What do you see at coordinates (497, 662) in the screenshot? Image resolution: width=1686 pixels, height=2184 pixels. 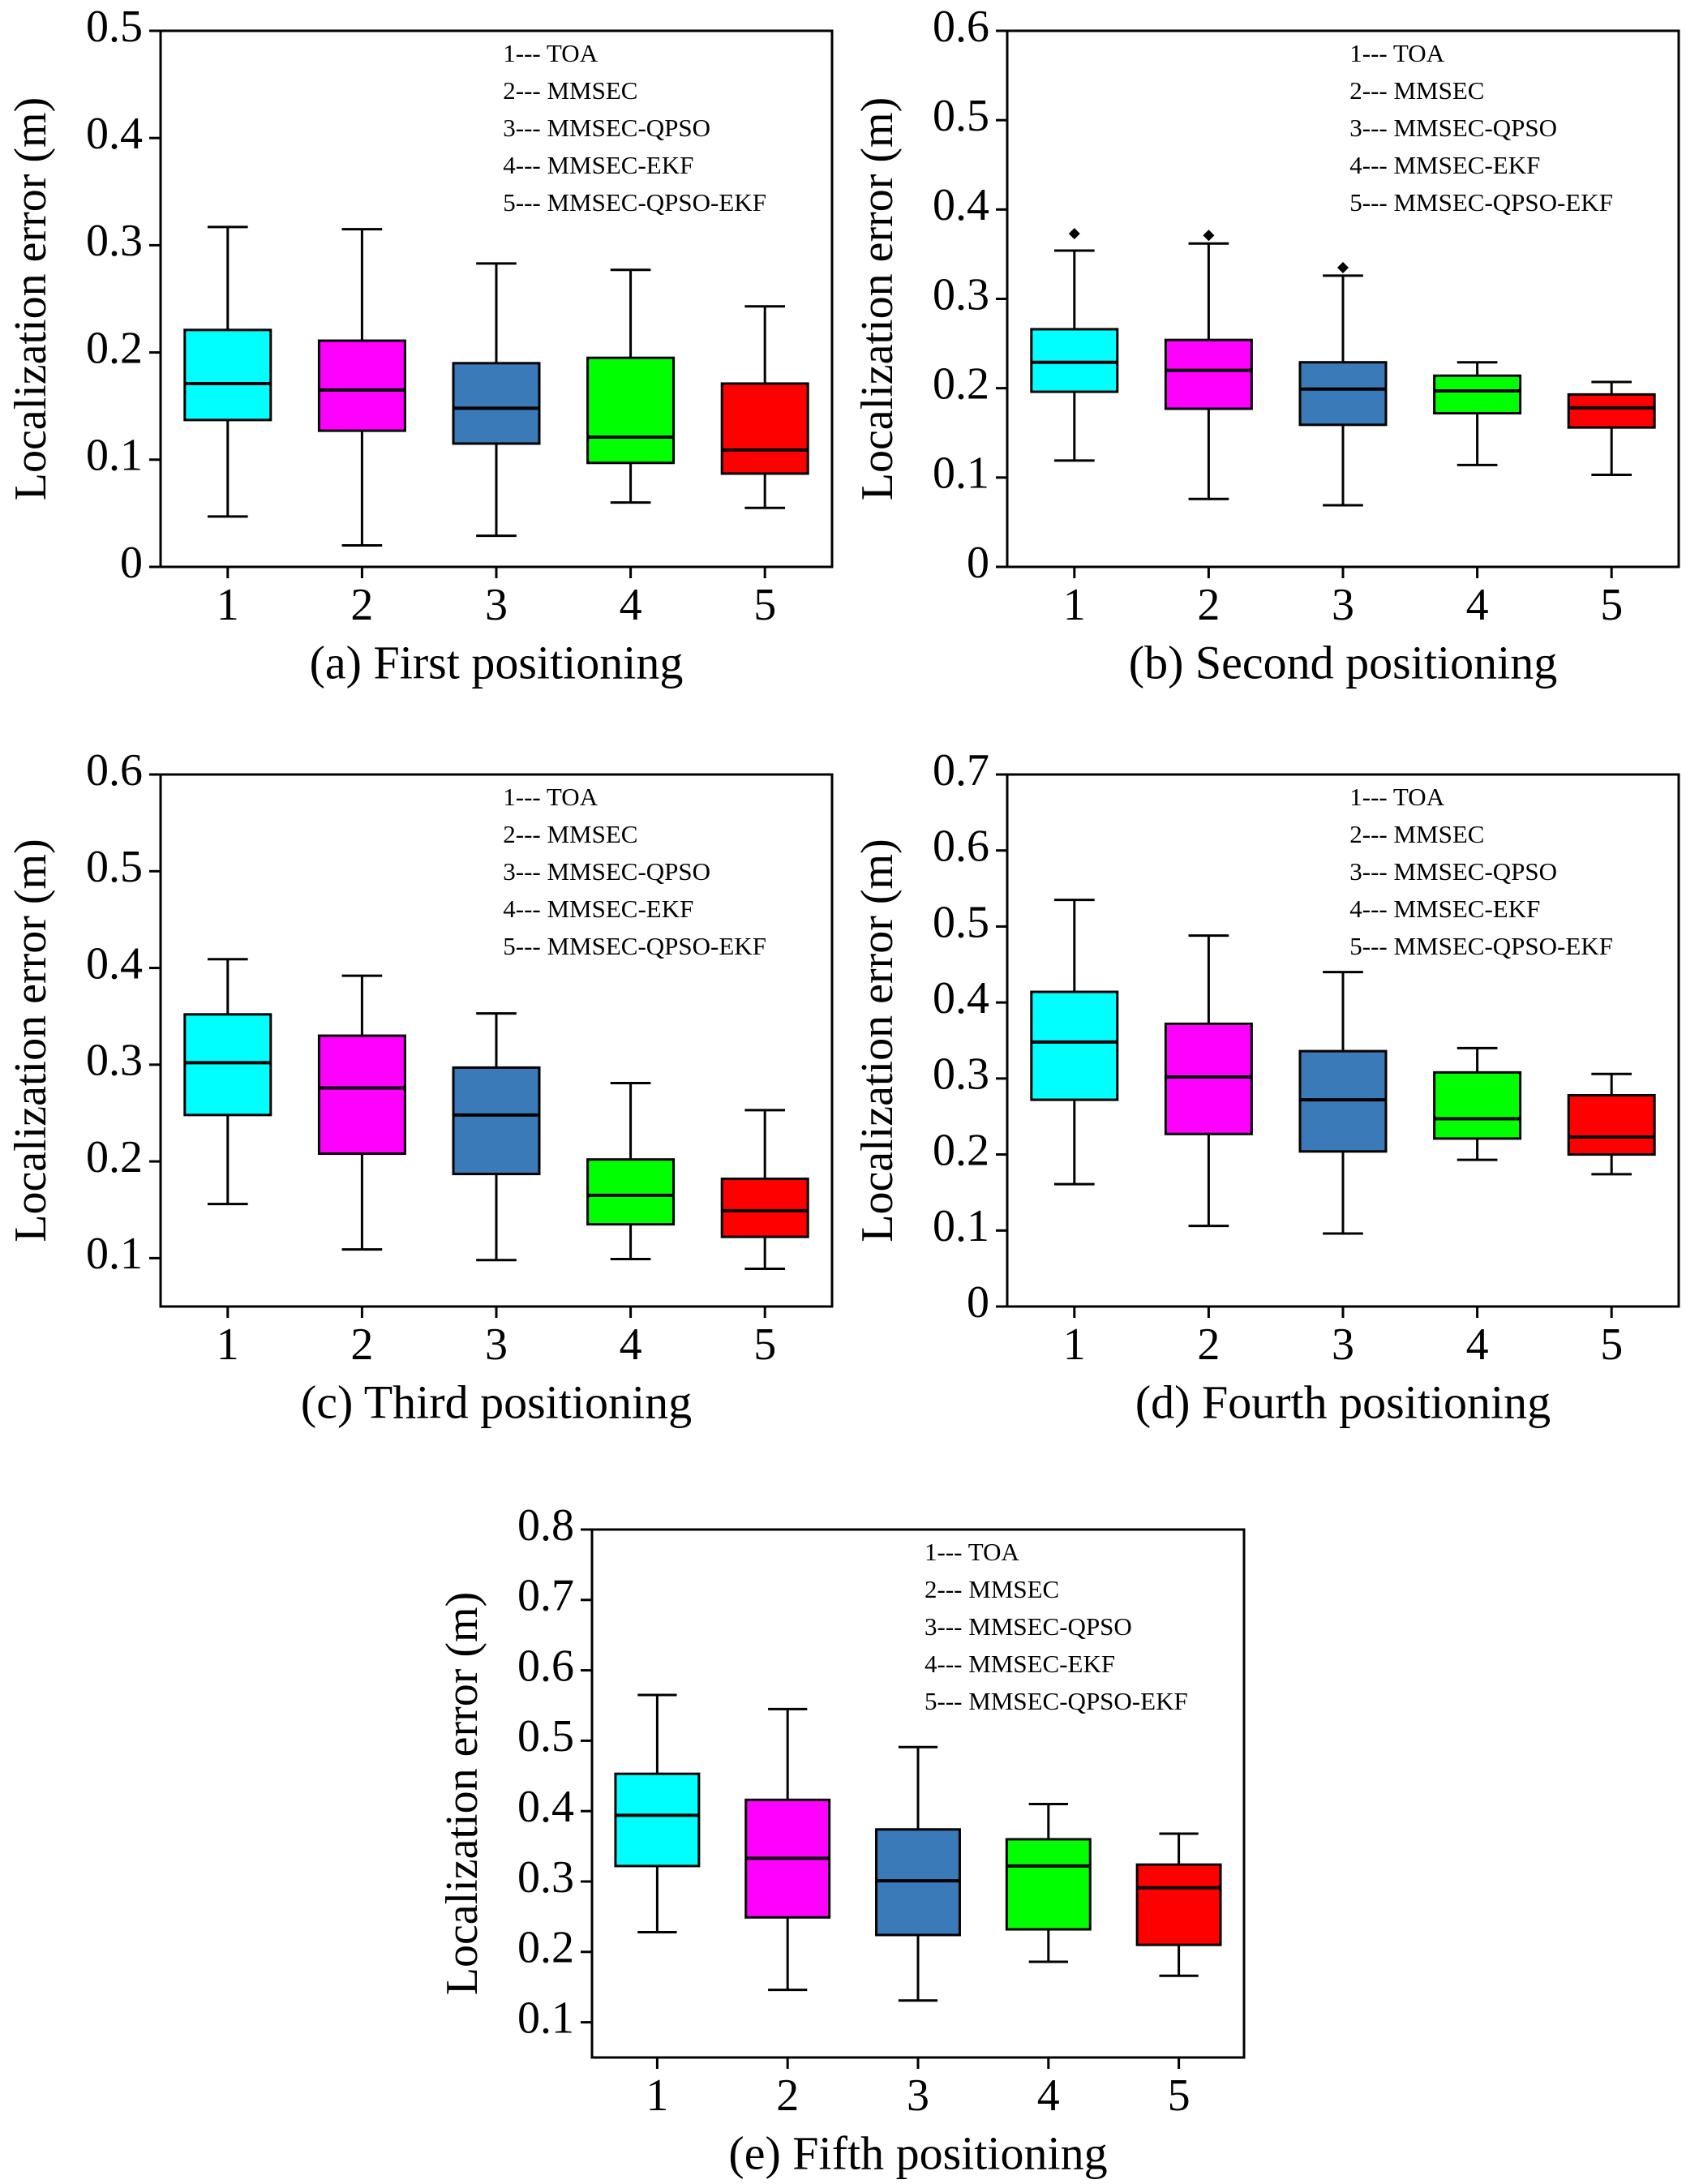 I see `caption: (a) First positioning` at bounding box center [497, 662].